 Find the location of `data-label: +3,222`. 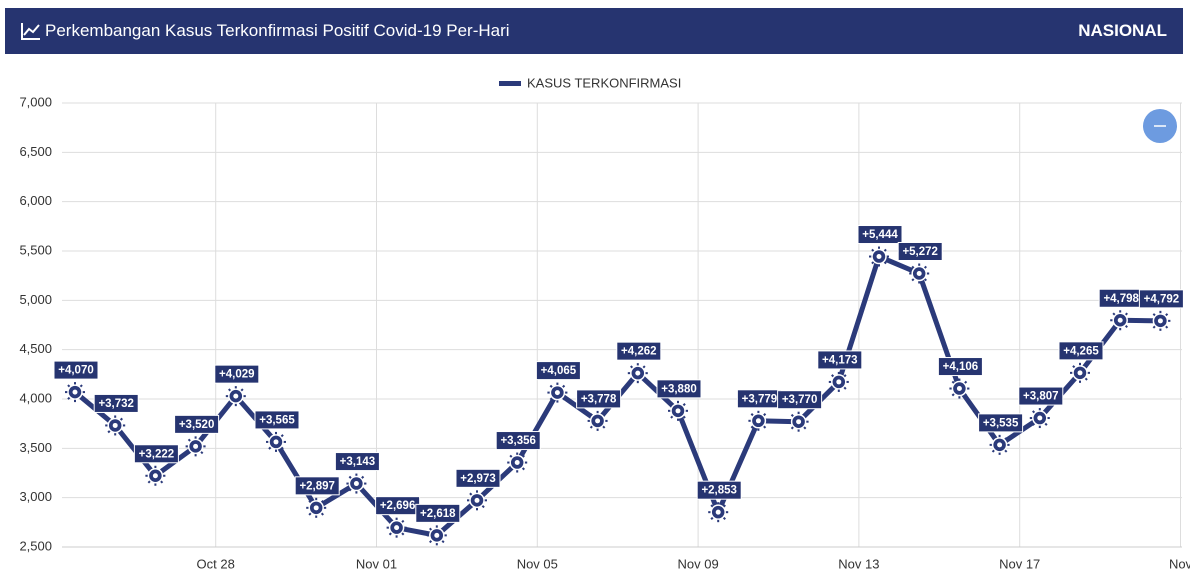

data-label: +3,222 is located at coordinates (156, 454).